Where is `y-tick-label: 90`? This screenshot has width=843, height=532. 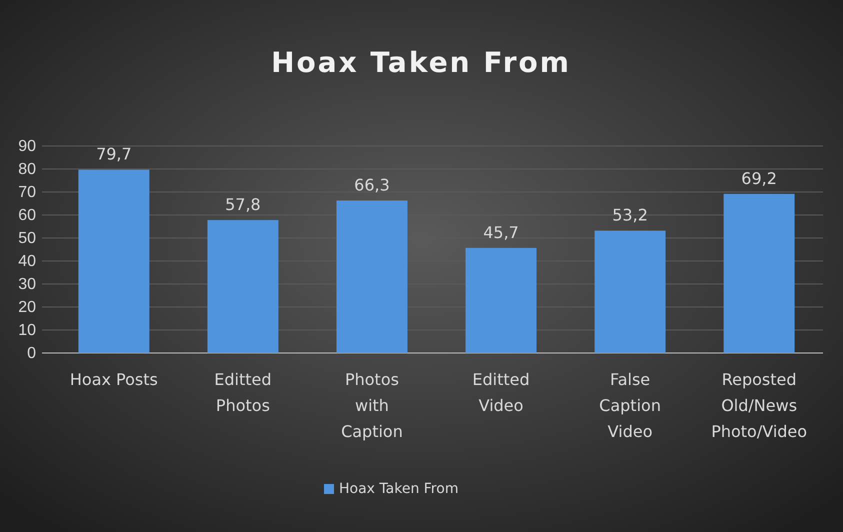 y-tick-label: 90 is located at coordinates (27, 147).